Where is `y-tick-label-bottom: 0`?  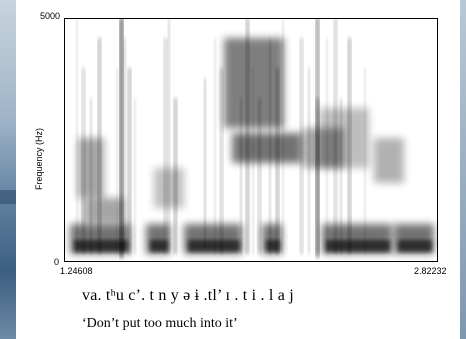
y-tick-label-bottom: 0 is located at coordinates (57, 262).